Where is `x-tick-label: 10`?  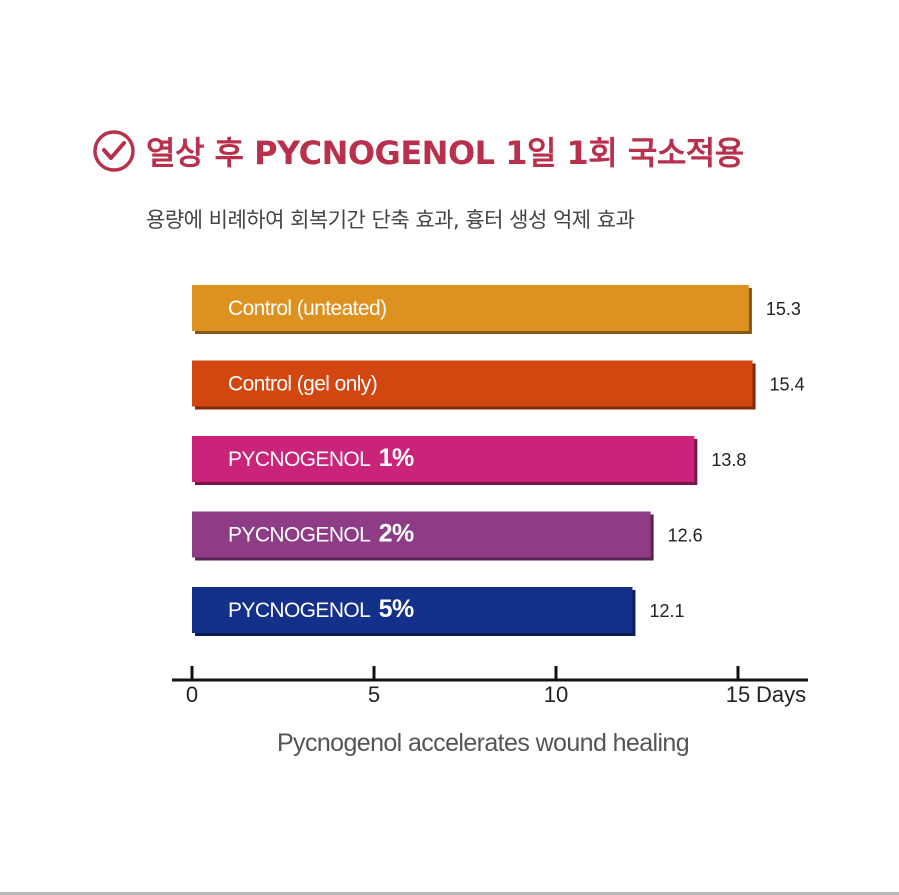
x-tick-label: 10 is located at coordinates (556, 694).